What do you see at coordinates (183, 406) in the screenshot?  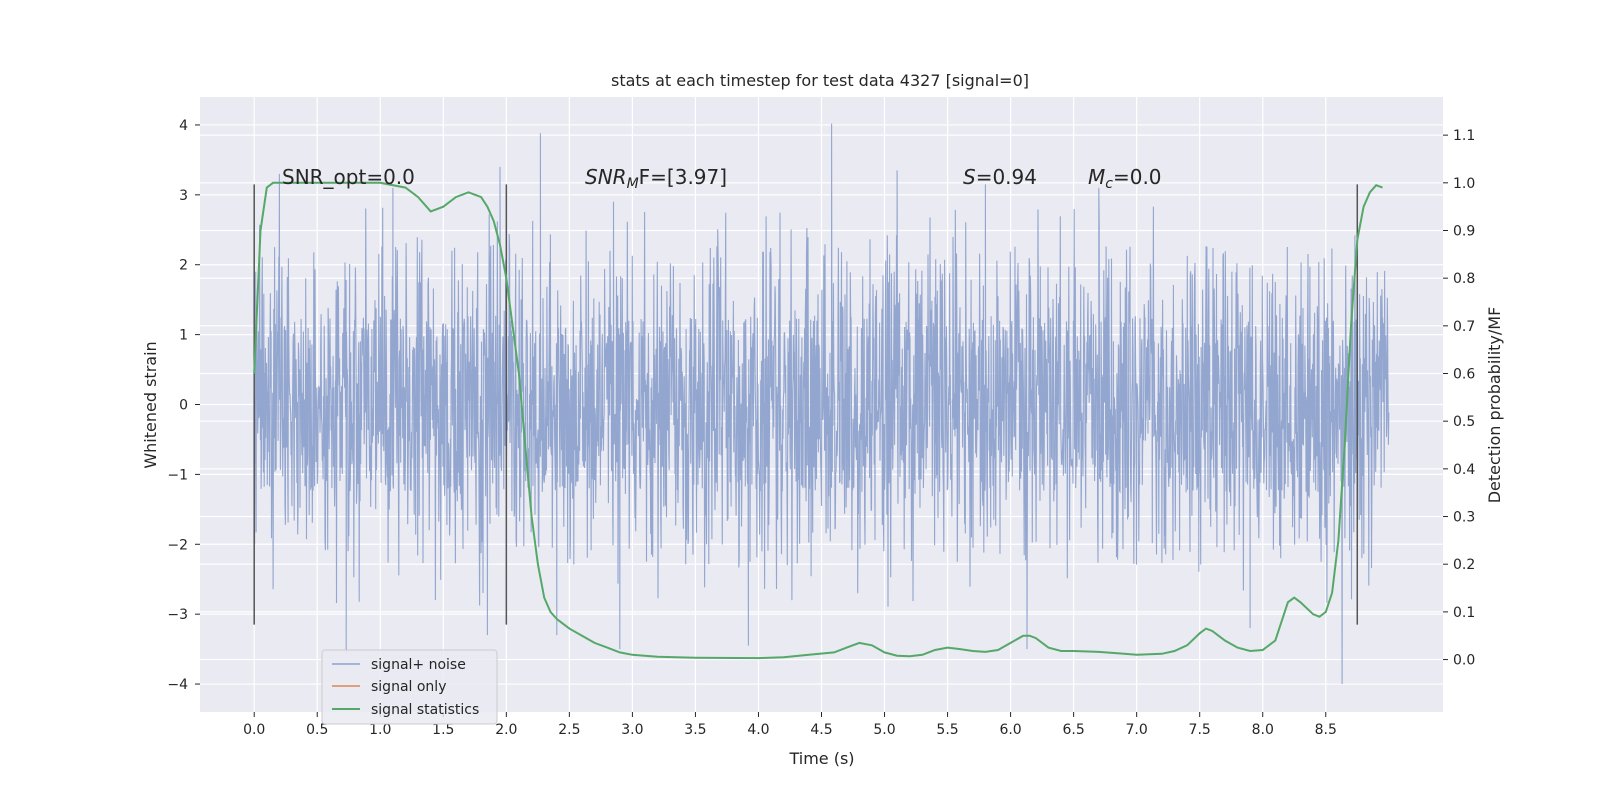 I see `y-tick-label: 0` at bounding box center [183, 406].